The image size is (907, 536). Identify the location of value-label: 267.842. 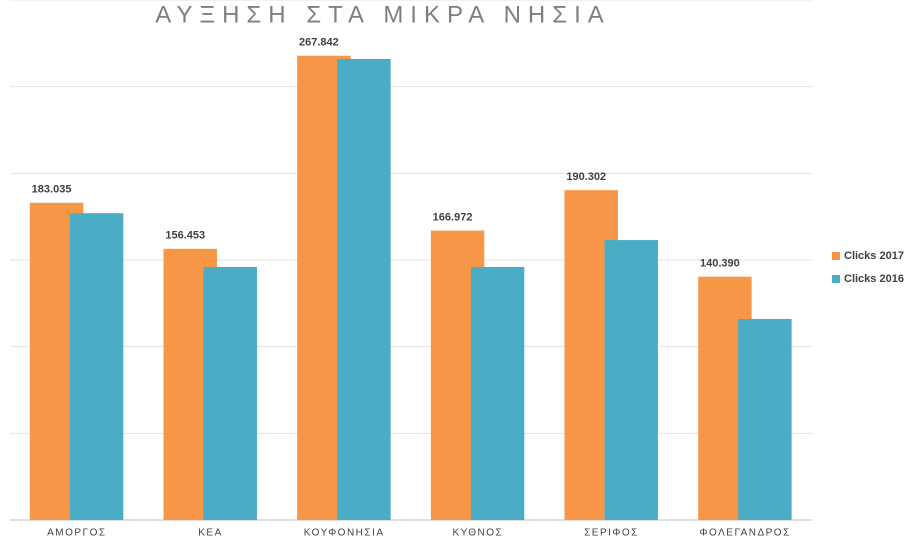
(319, 43).